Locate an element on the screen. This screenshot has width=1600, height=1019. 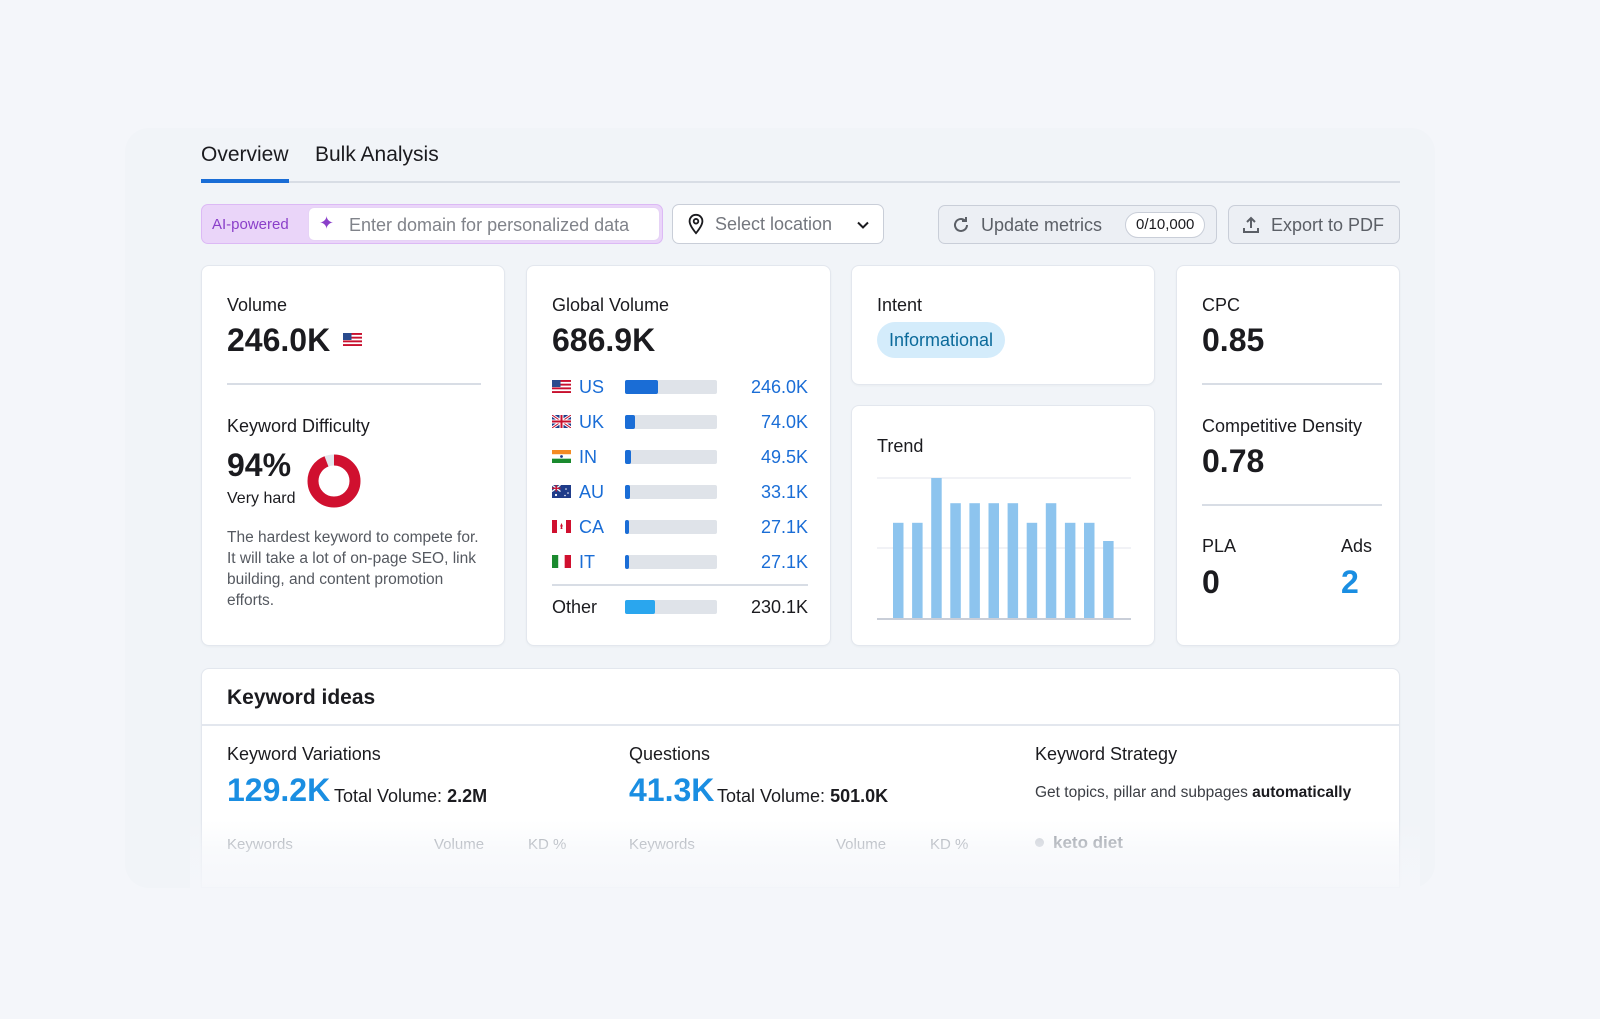
country-code: IN is located at coordinates (588, 457).